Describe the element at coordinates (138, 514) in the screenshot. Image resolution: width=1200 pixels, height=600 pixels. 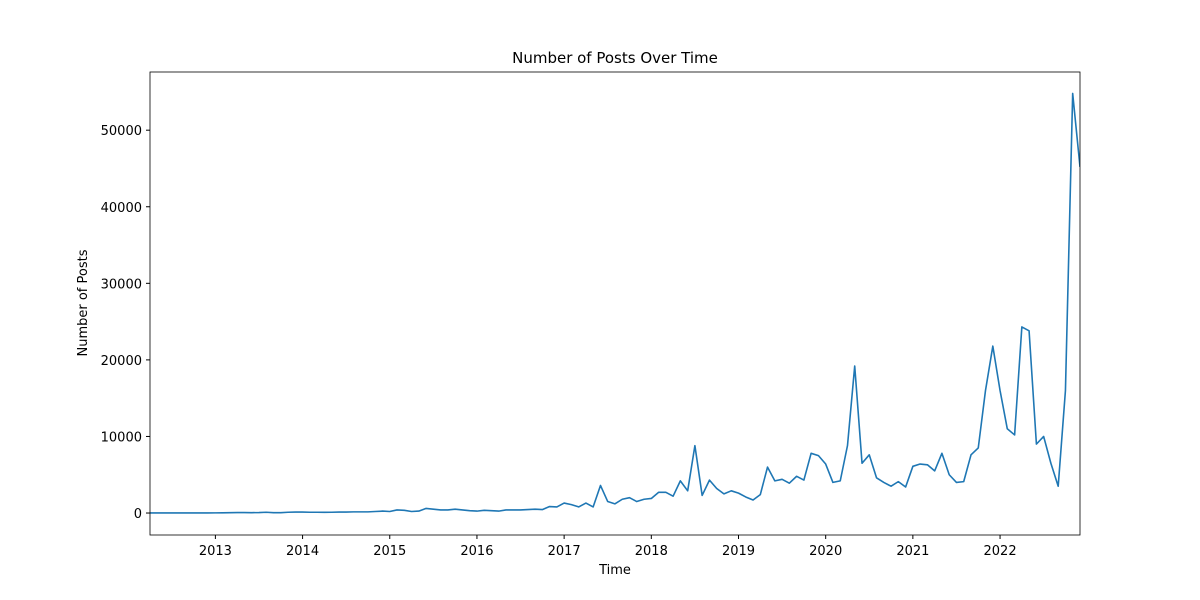
I see `y-tick-label: 0` at that location.